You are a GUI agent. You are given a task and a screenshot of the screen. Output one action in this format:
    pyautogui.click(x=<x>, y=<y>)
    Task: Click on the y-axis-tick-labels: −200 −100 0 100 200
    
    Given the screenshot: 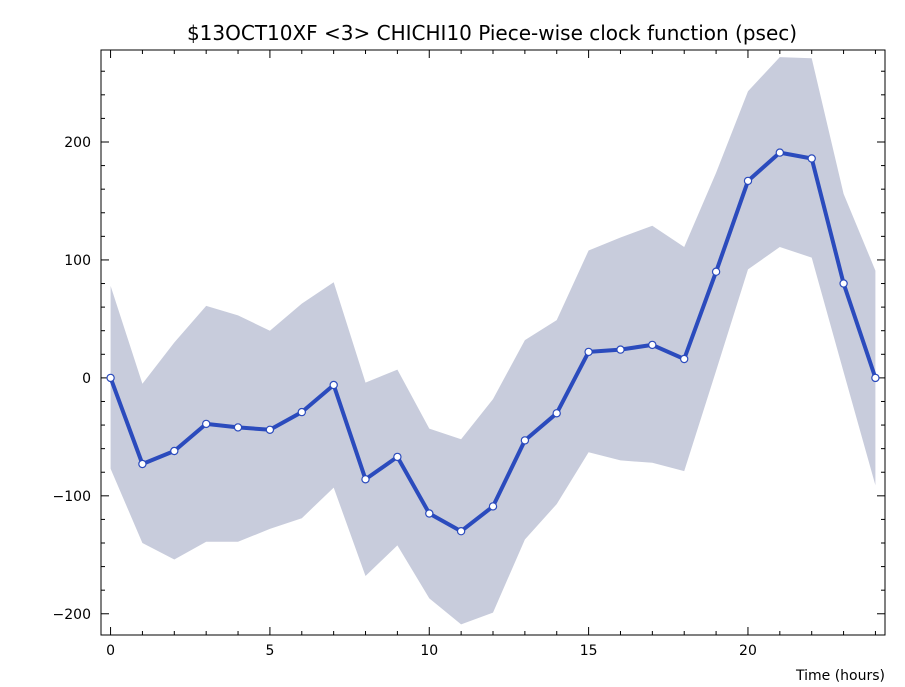 What is the action you would take?
    pyautogui.click(x=72, y=379)
    